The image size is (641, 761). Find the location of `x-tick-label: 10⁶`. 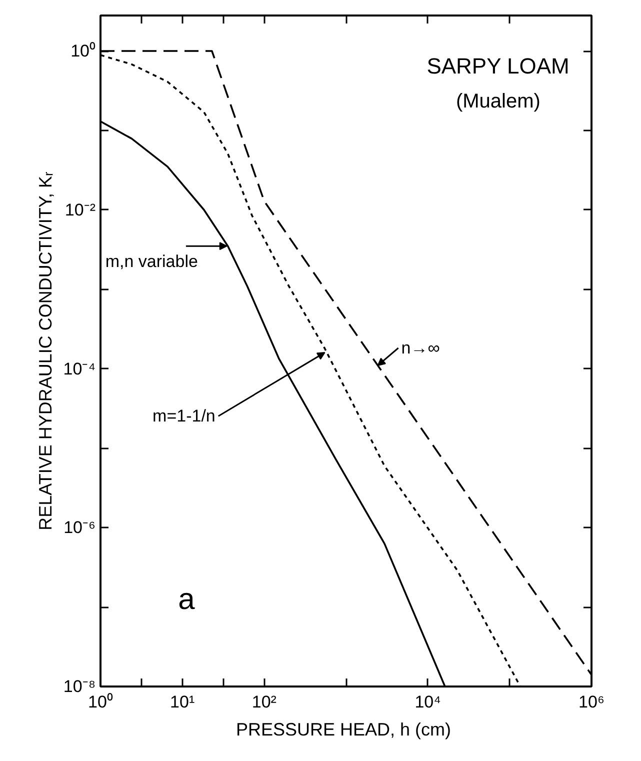

x-tick-label: 10⁶ is located at coordinates (591, 702).